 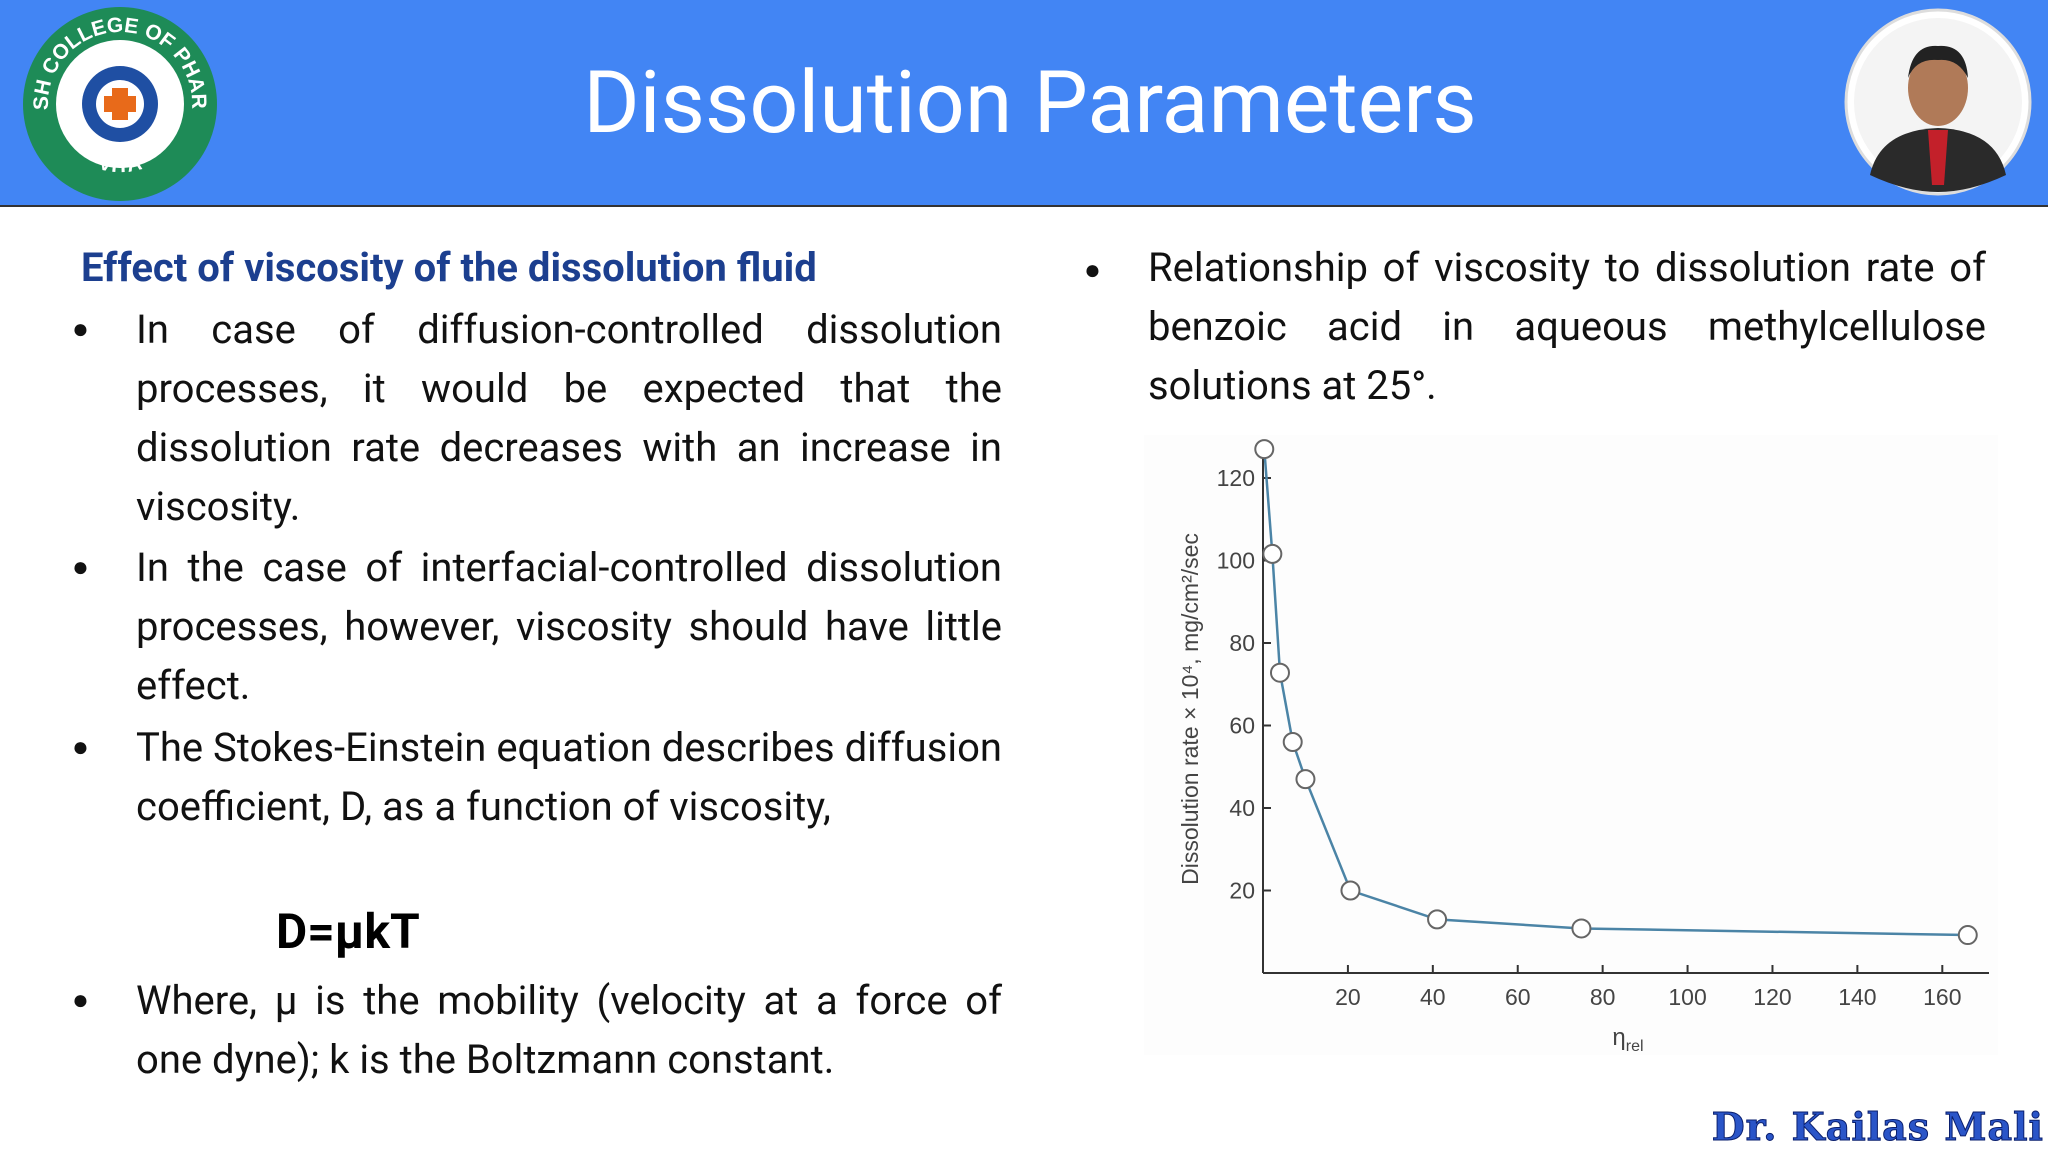 I want to click on x-tick-label: 60, so click(x=1518, y=997).